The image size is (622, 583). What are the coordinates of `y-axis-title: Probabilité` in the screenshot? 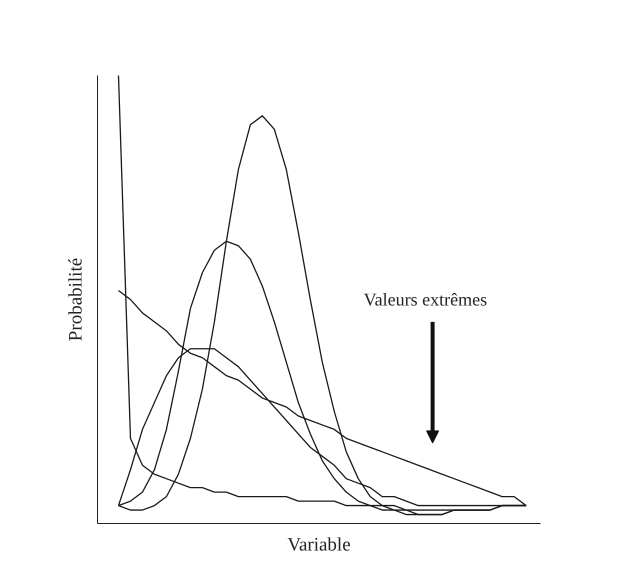 It's located at (76, 300).